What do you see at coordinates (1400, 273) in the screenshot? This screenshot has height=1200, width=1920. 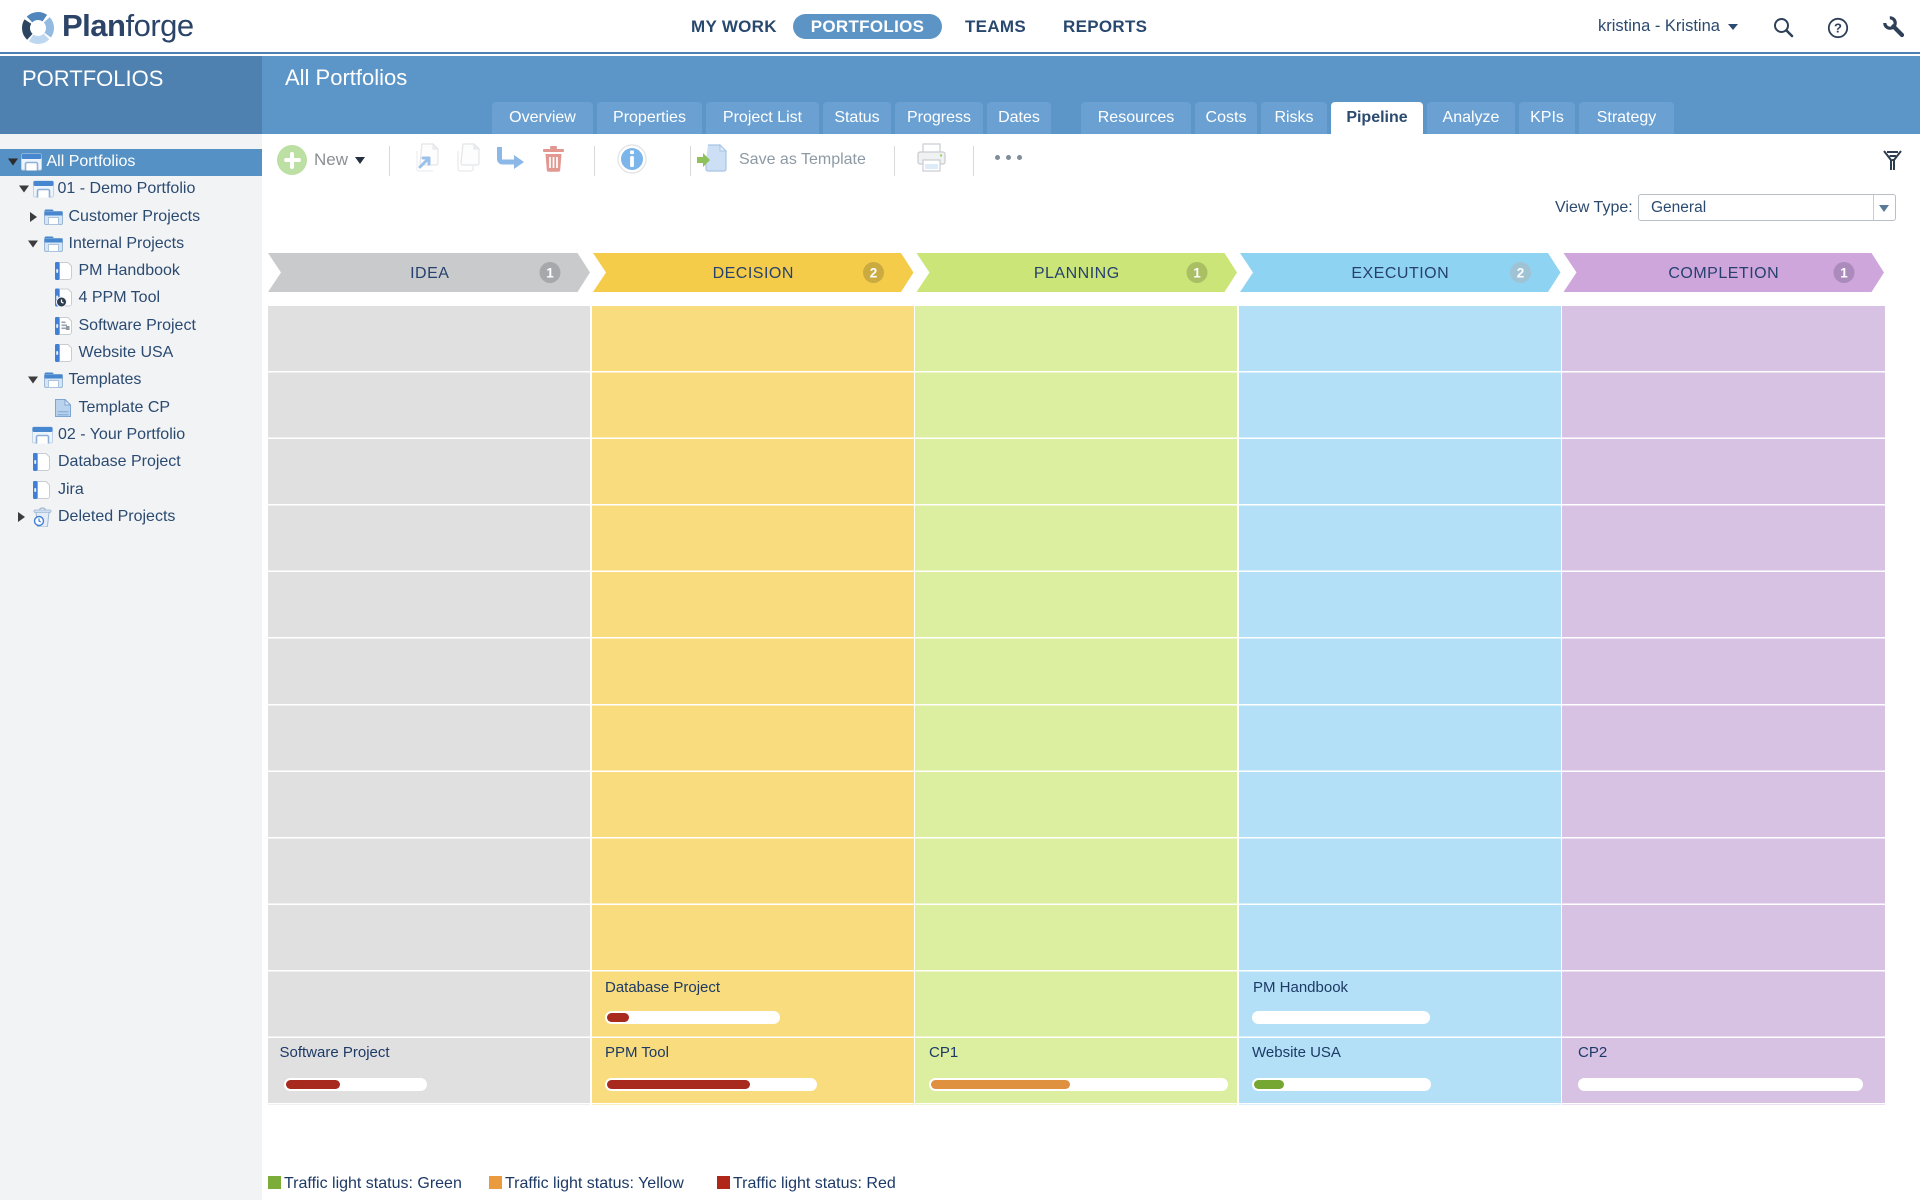 I see `svg-text: EXECUTION` at bounding box center [1400, 273].